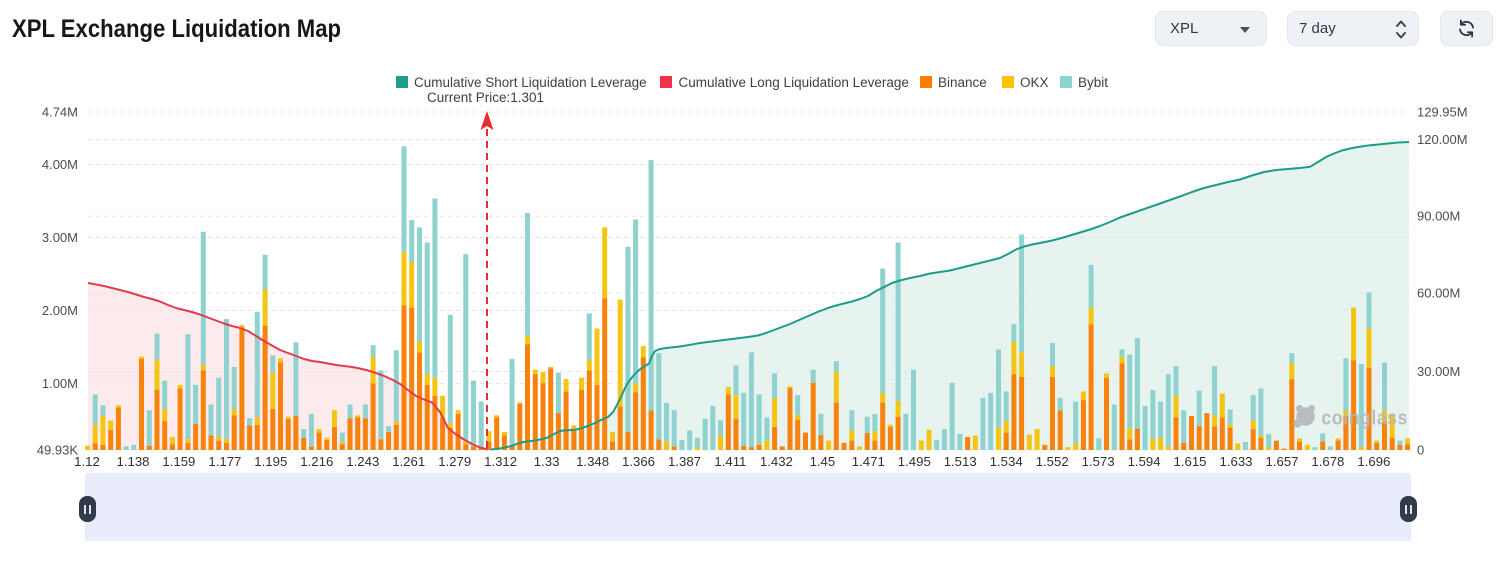 This screenshot has width=1505, height=572. I want to click on svg-text: 1.594, so click(1144, 461).